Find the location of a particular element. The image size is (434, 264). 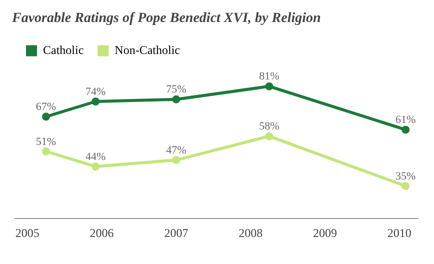

x-tick-label: 2009 is located at coordinates (325, 233).